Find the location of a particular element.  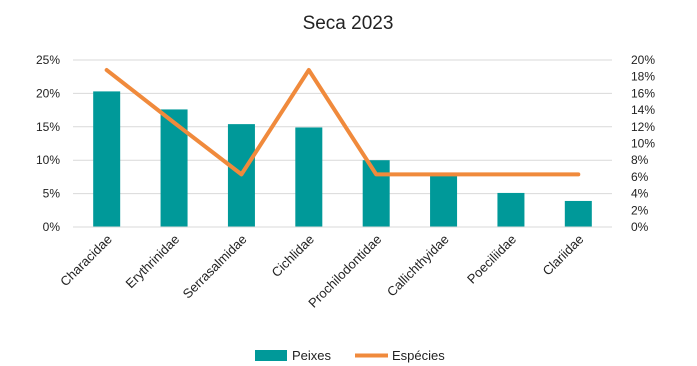

right-tick-label: 10% is located at coordinates (643, 144).